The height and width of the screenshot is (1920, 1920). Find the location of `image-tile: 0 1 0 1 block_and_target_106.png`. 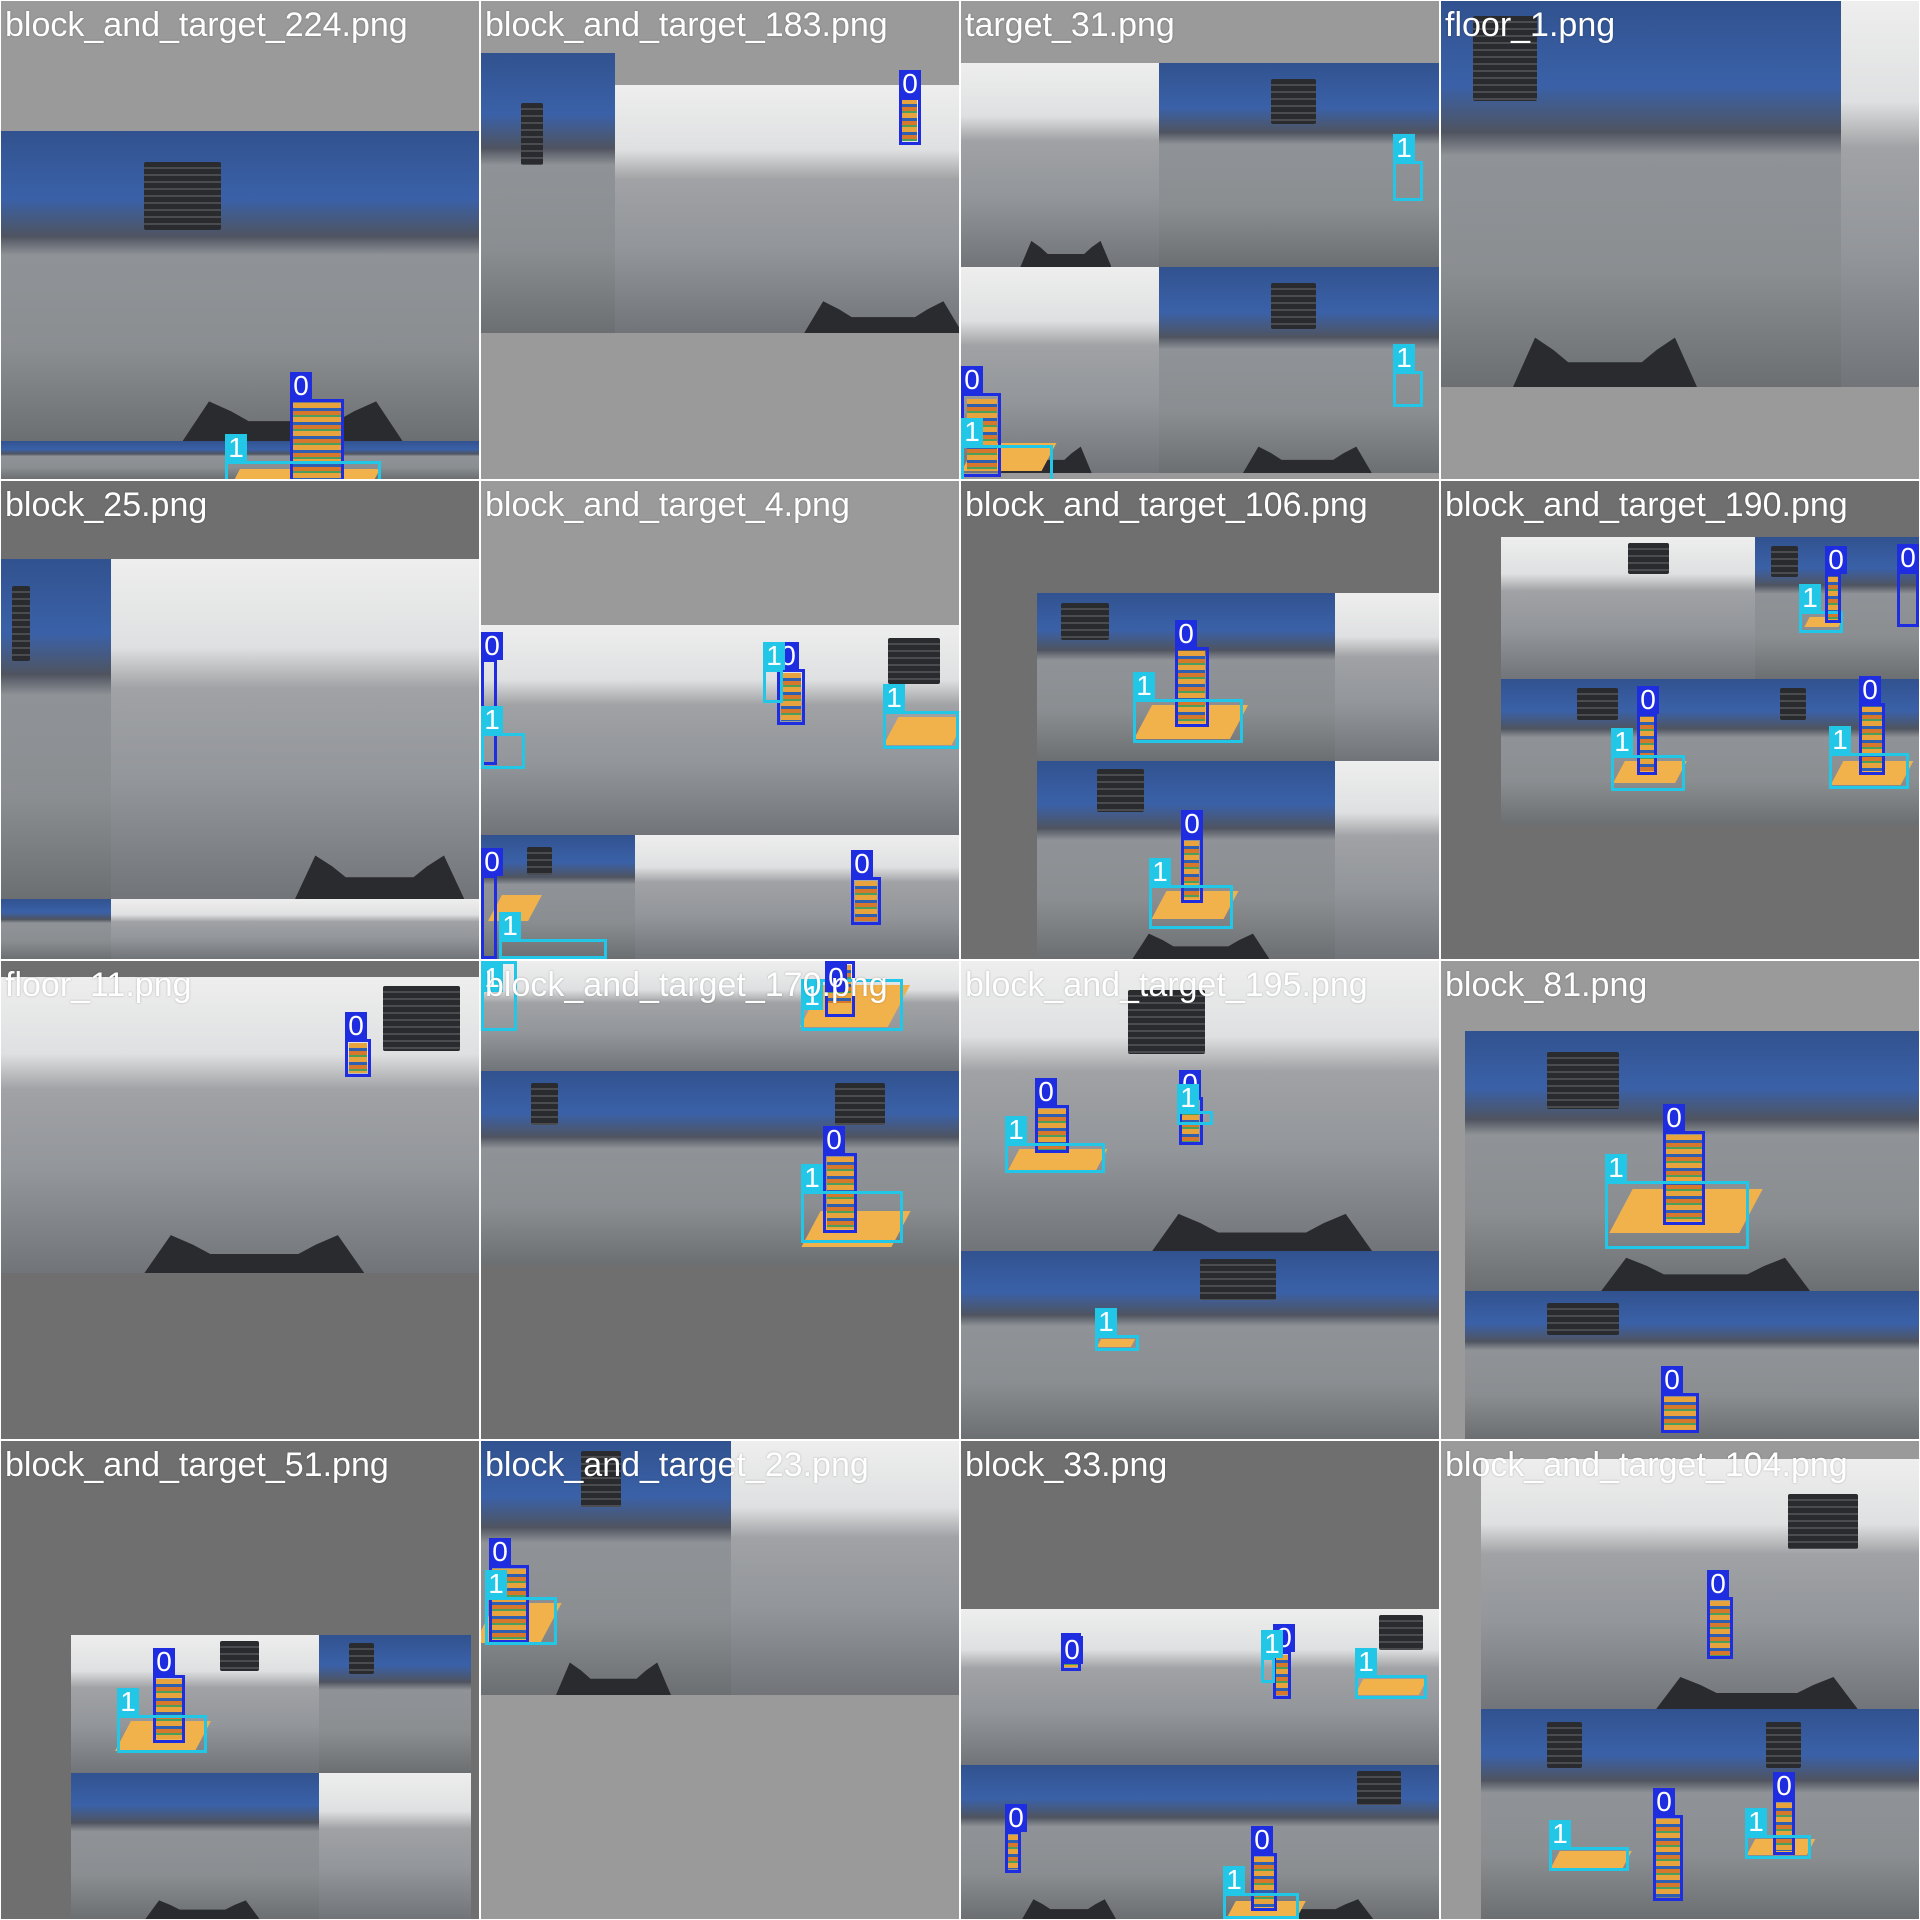

image-tile: 0 1 0 1 block_and_target_106.png is located at coordinates (1200, 720).